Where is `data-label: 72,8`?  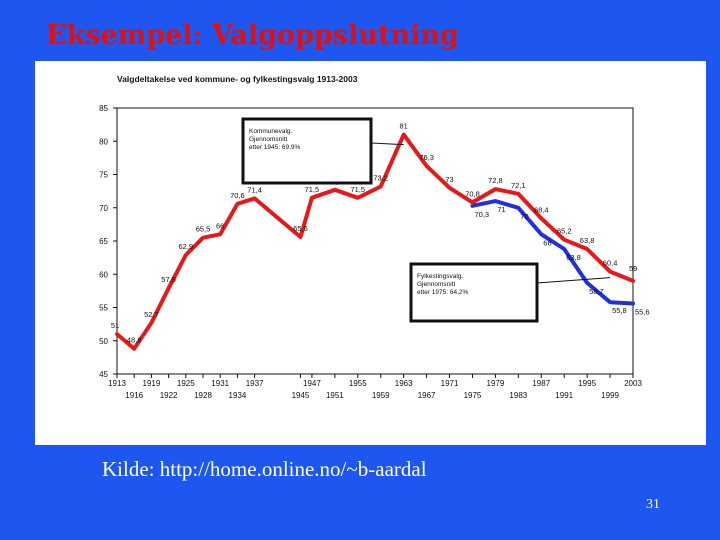
data-label: 72,8 is located at coordinates (495, 180).